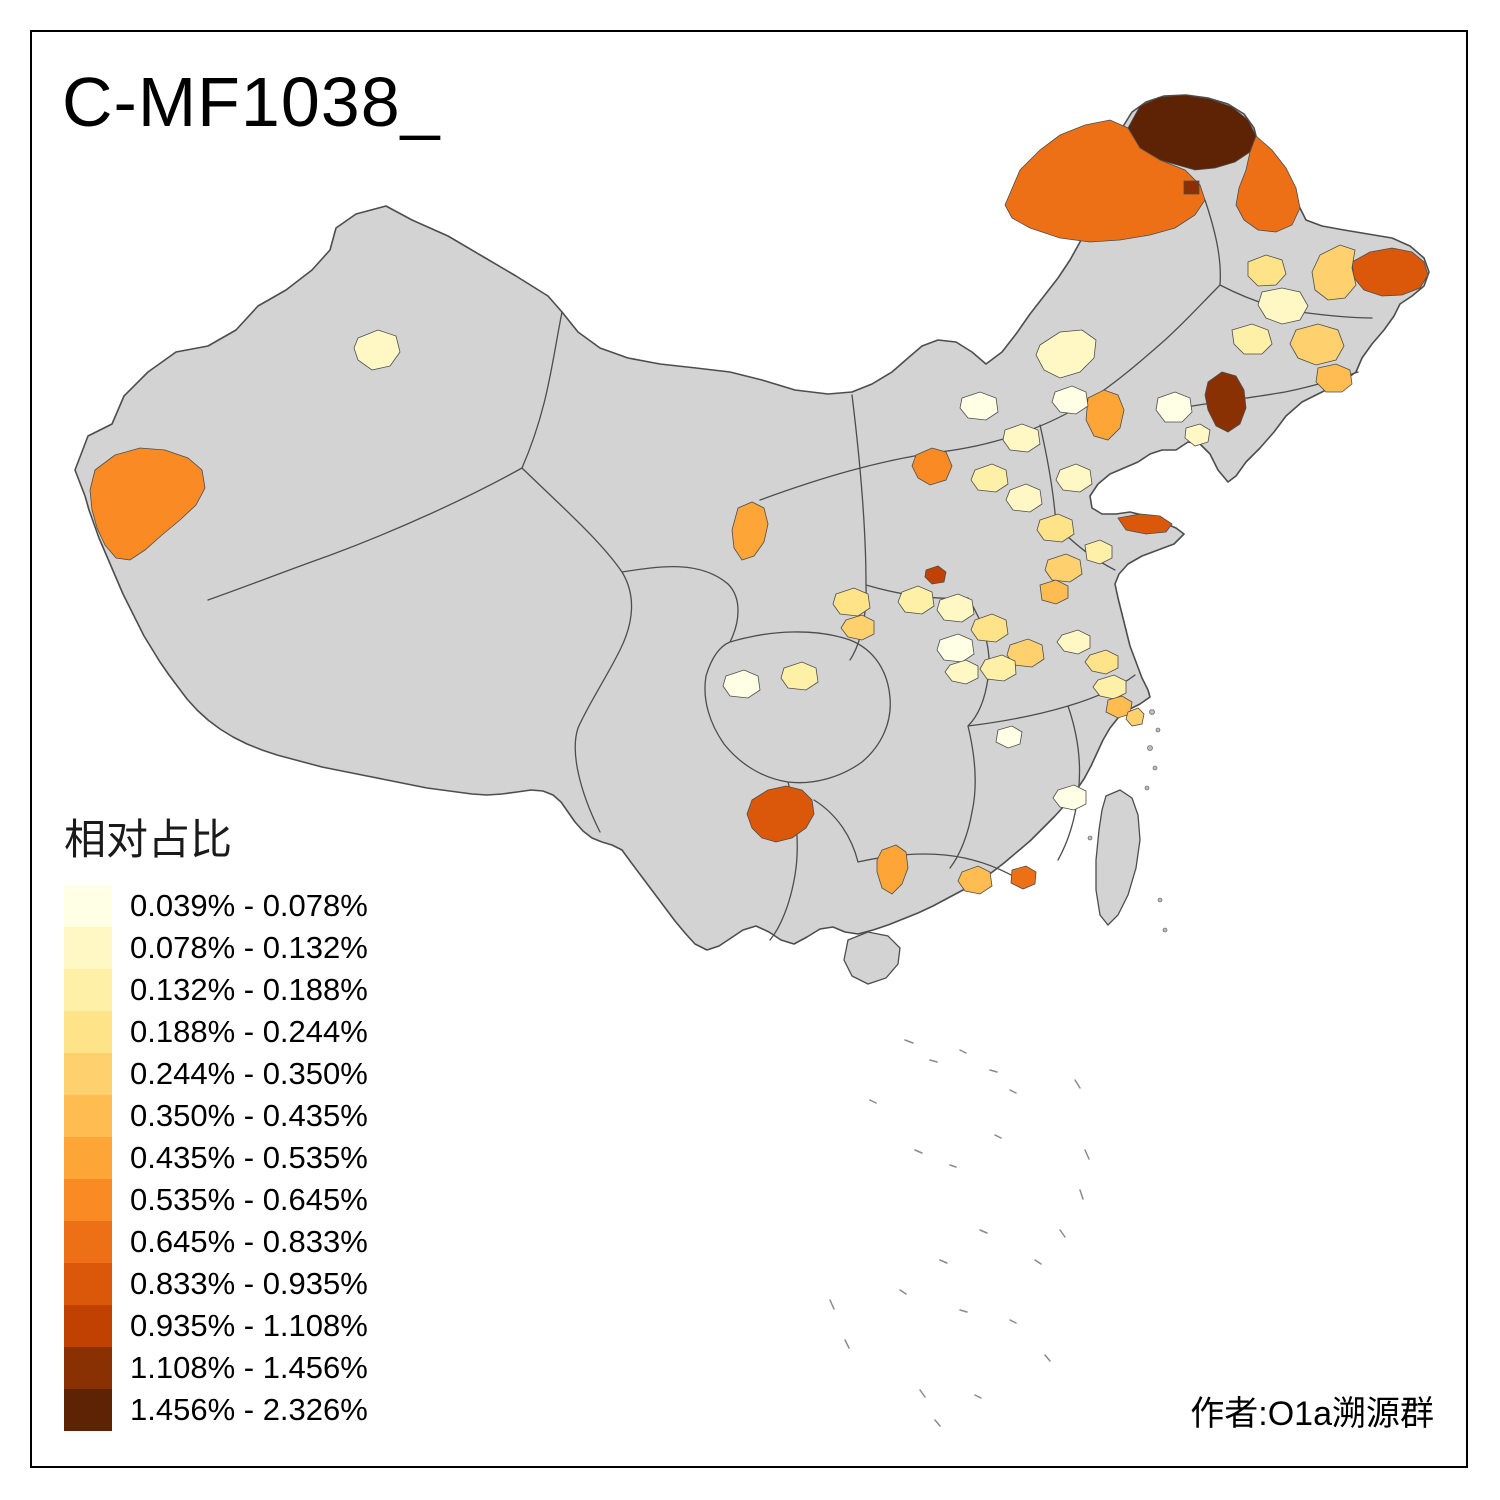 The height and width of the screenshot is (1500, 1500). I want to click on legend-row: 1.108% - 1.456%, so click(274, 1368).